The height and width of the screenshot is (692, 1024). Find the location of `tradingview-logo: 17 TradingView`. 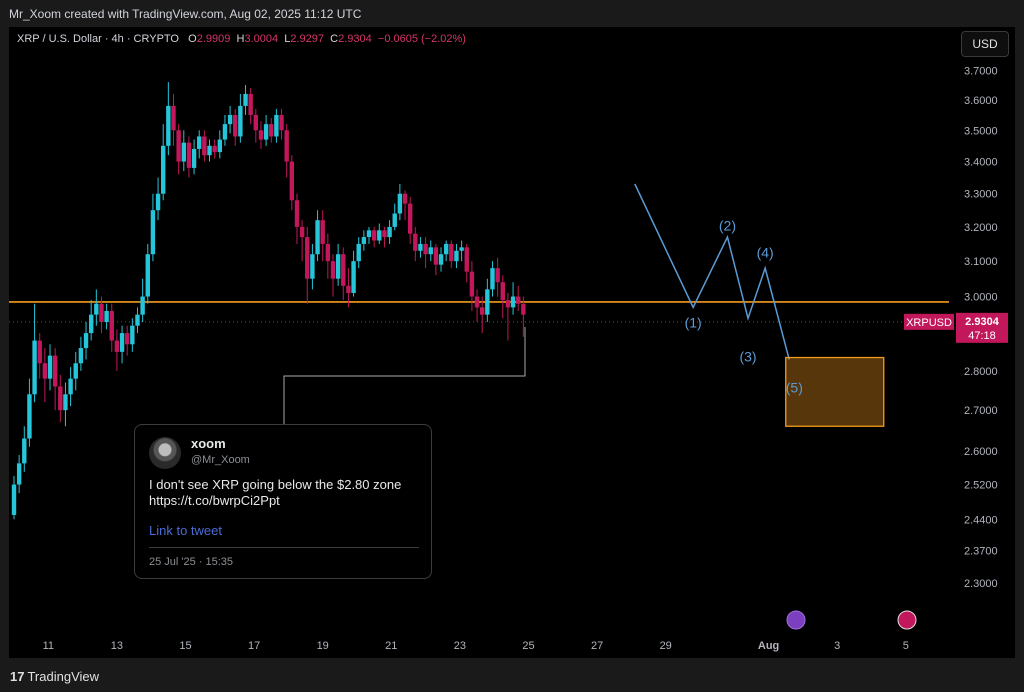

tradingview-logo: 17 TradingView is located at coordinates (54, 676).